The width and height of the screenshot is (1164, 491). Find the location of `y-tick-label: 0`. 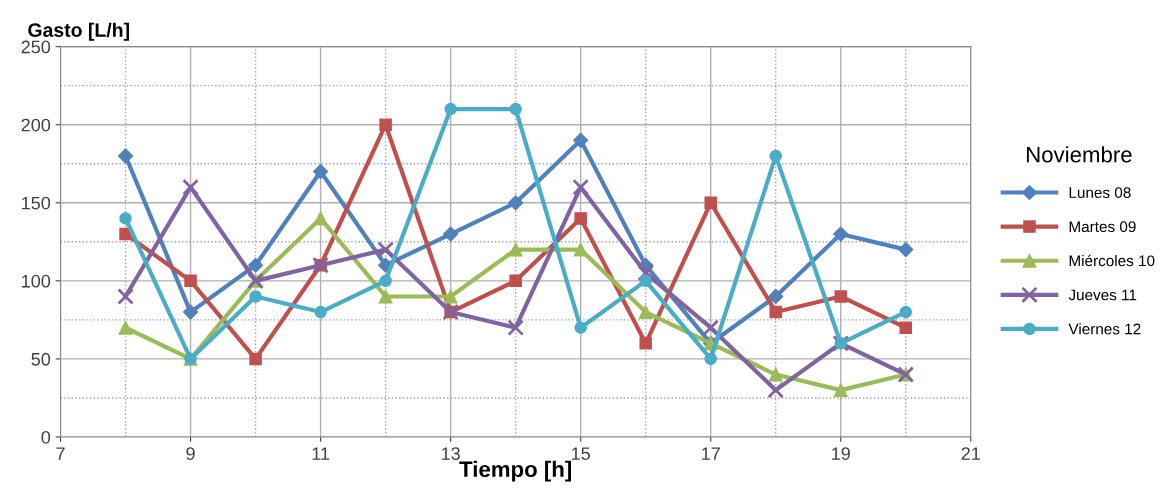

y-tick-label: 0 is located at coordinates (46, 437).